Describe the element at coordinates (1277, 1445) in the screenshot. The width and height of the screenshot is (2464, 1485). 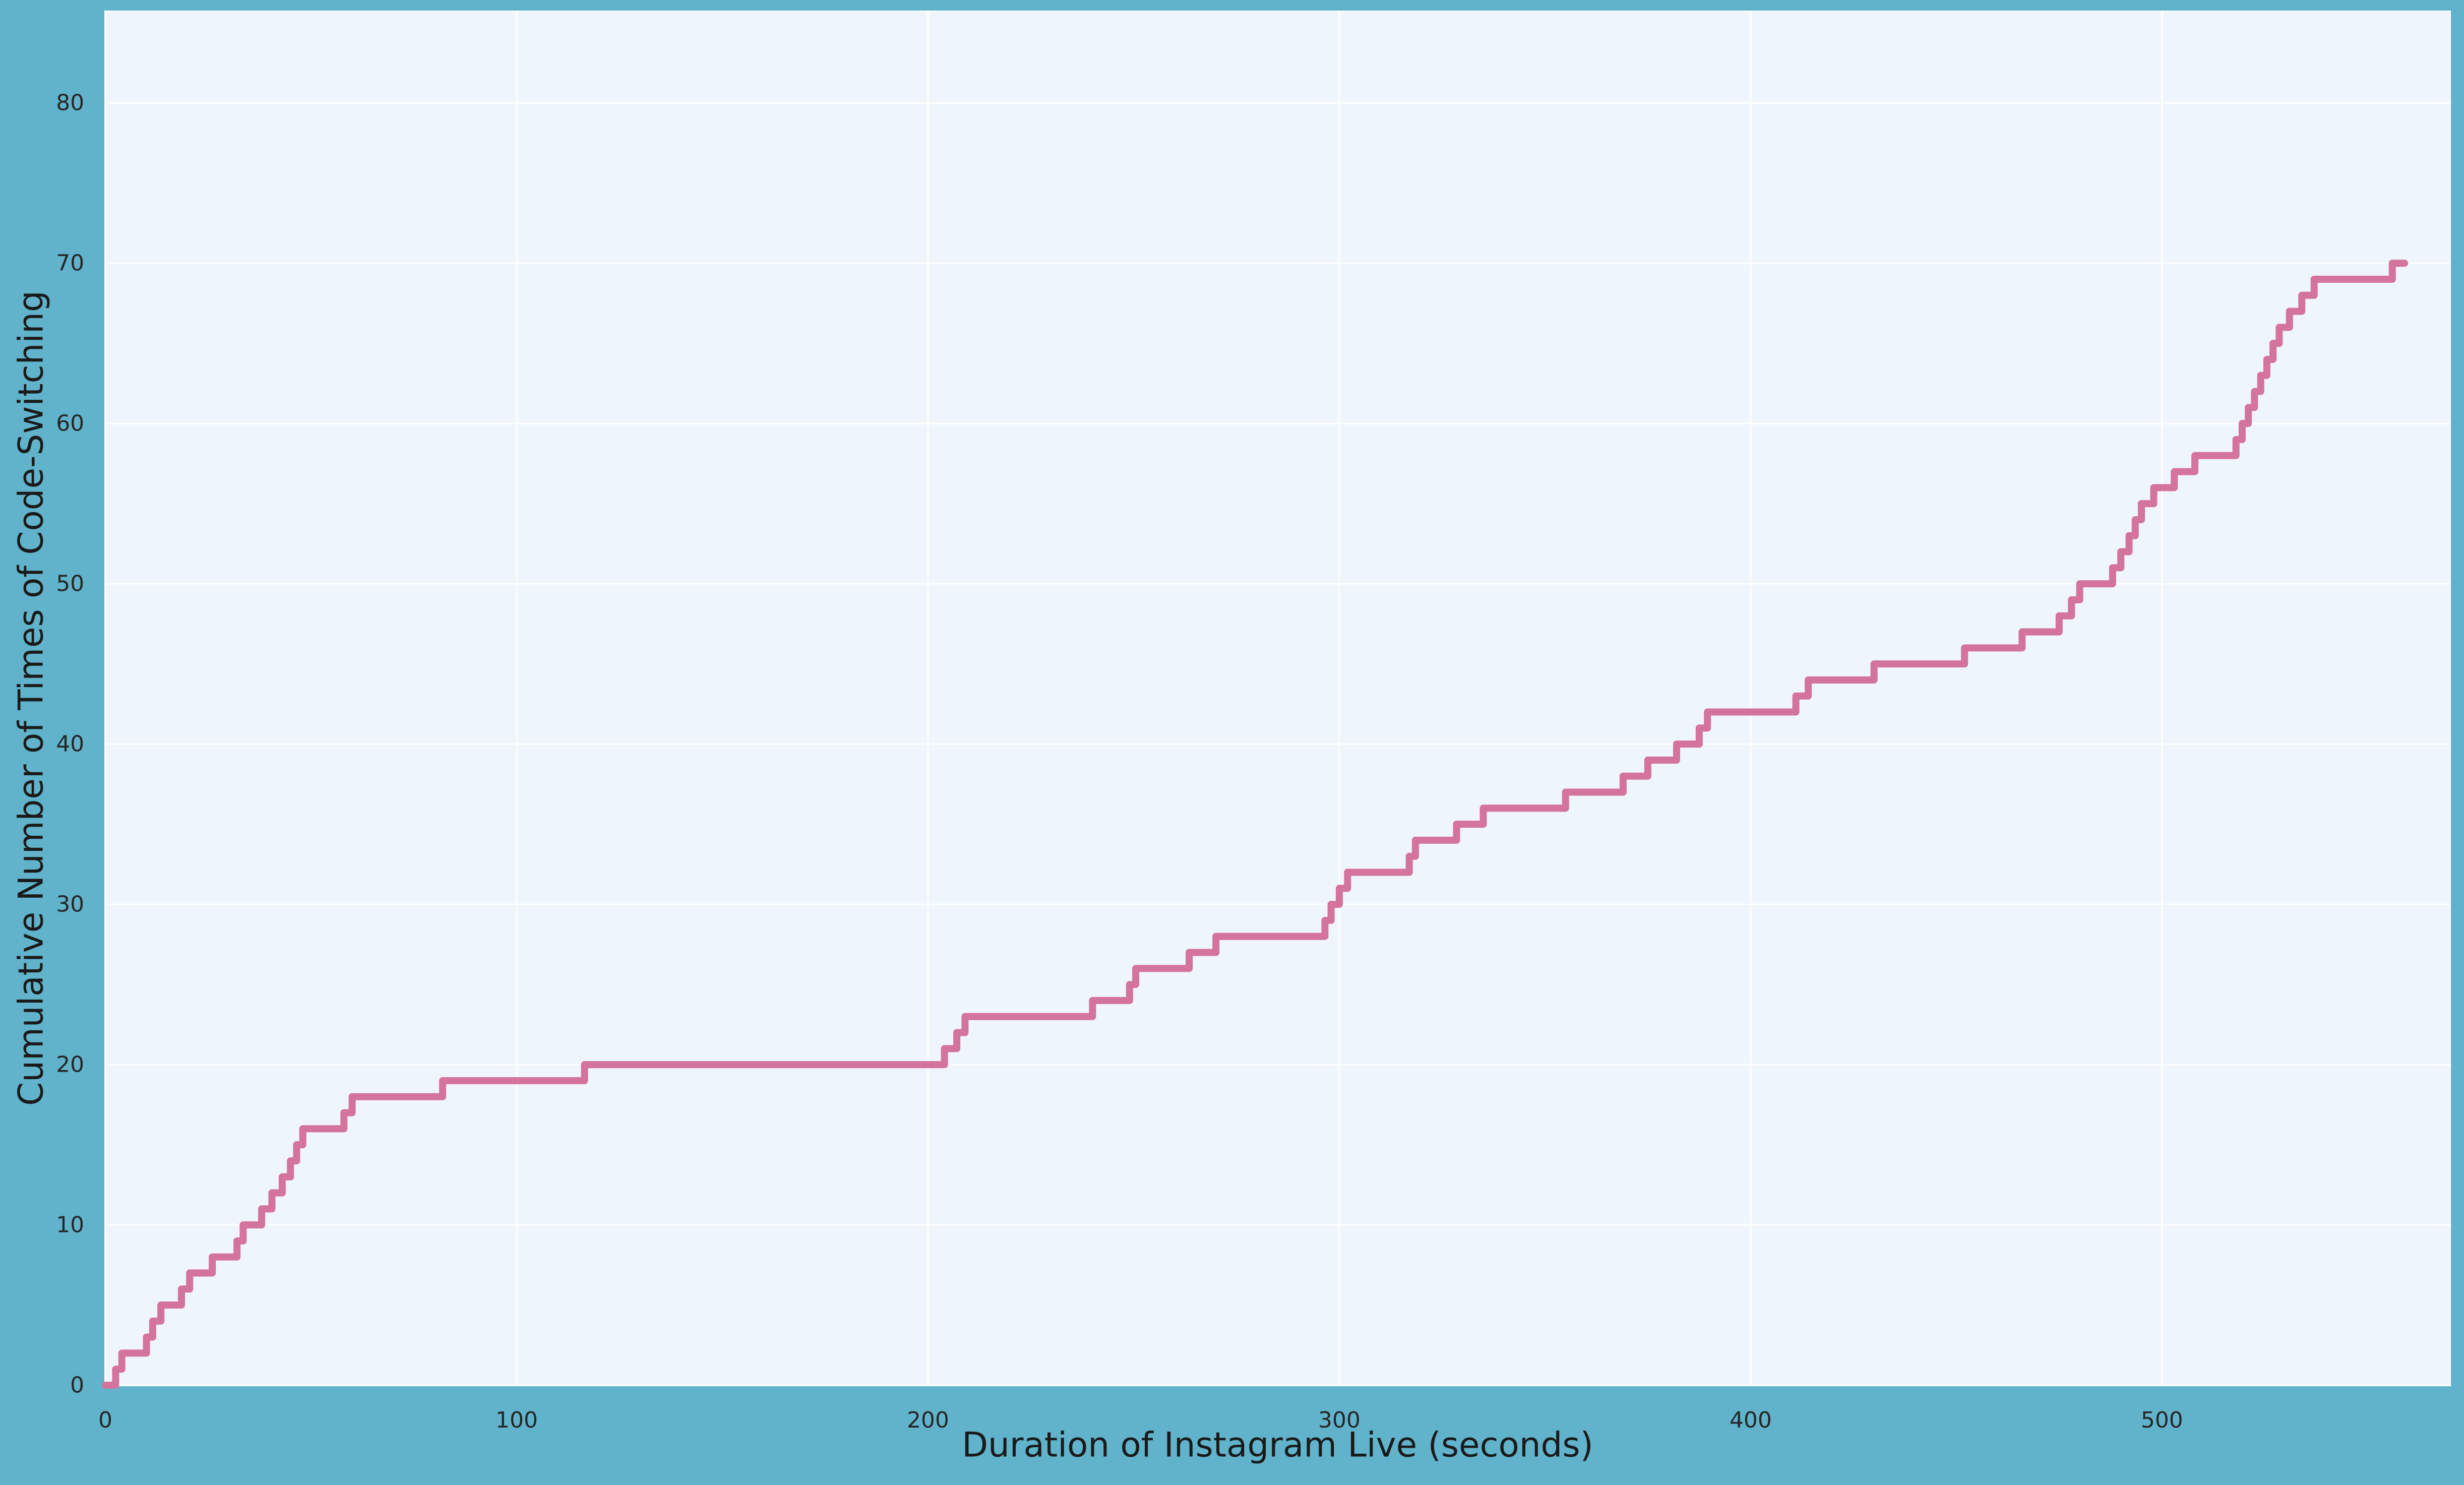
I see `x-axis-title: Duration of Instagram Live (seconds)` at that location.